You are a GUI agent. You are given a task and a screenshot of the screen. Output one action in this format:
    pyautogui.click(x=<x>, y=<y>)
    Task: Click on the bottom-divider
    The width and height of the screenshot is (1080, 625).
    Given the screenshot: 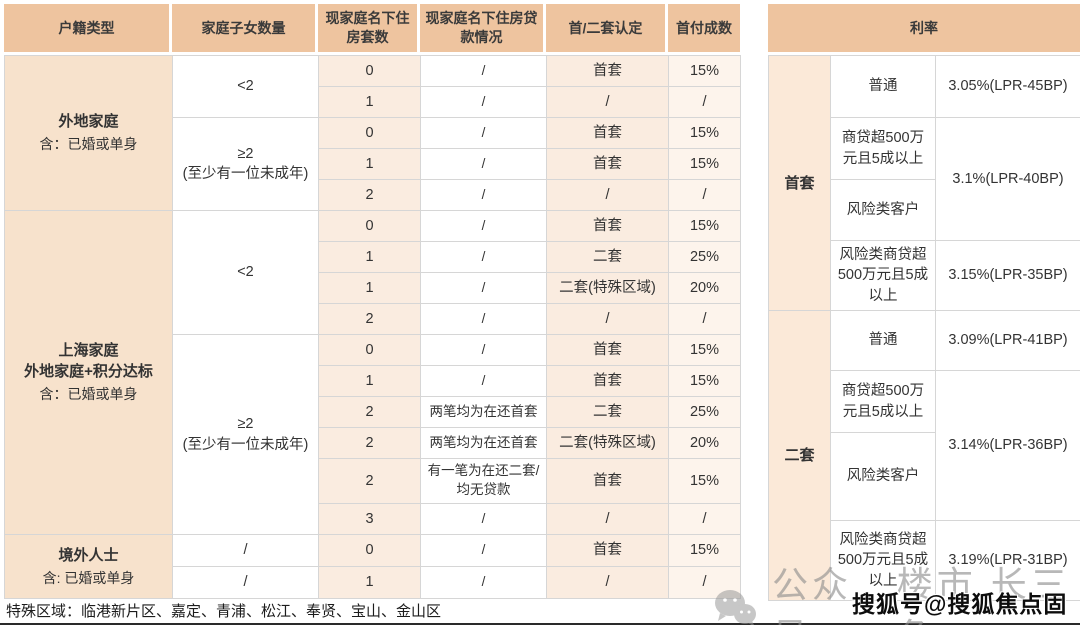 What is the action you would take?
    pyautogui.click(x=540, y=624)
    